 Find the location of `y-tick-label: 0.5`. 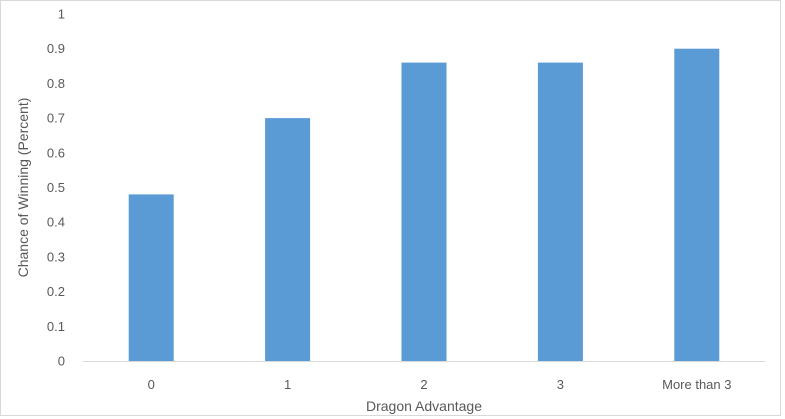

y-tick-label: 0.5 is located at coordinates (56, 187).